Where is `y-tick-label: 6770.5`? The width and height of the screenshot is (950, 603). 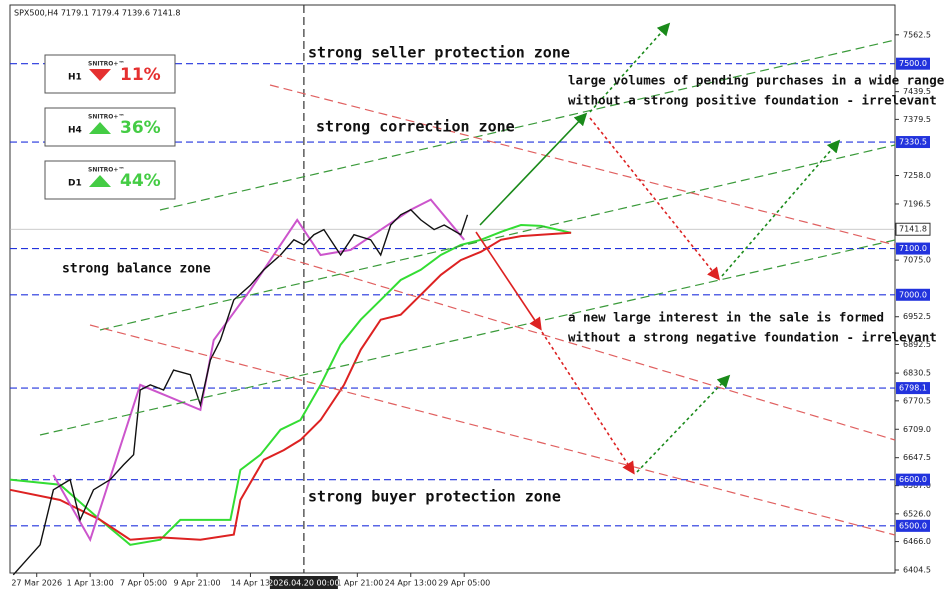
y-tick-label: 6770.5 is located at coordinates (917, 400).